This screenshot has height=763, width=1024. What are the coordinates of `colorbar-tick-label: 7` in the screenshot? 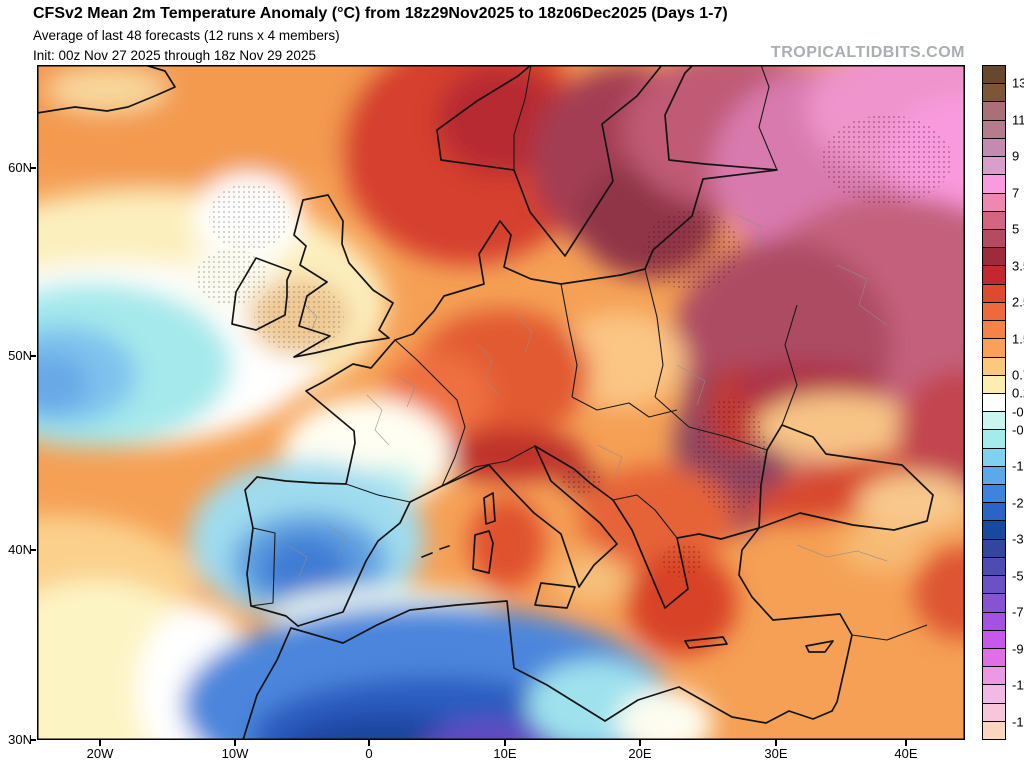 It's located at (1016, 193).